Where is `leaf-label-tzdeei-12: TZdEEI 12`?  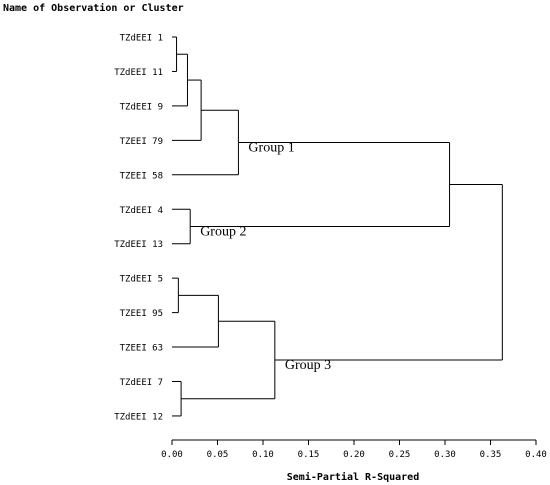 leaf-label-tzdeei-12: TZdEEI 12 is located at coordinates (138, 417).